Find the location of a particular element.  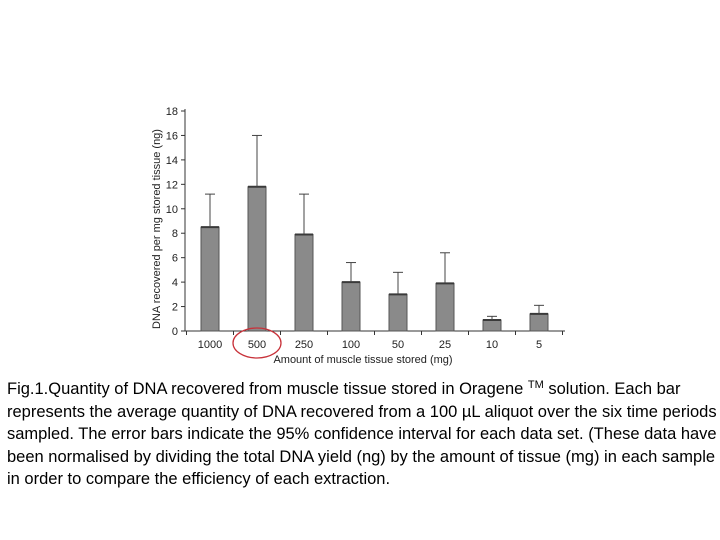

y-axis-title: DNA recovered per mg stored tissue (ng) is located at coordinates (157, 229).